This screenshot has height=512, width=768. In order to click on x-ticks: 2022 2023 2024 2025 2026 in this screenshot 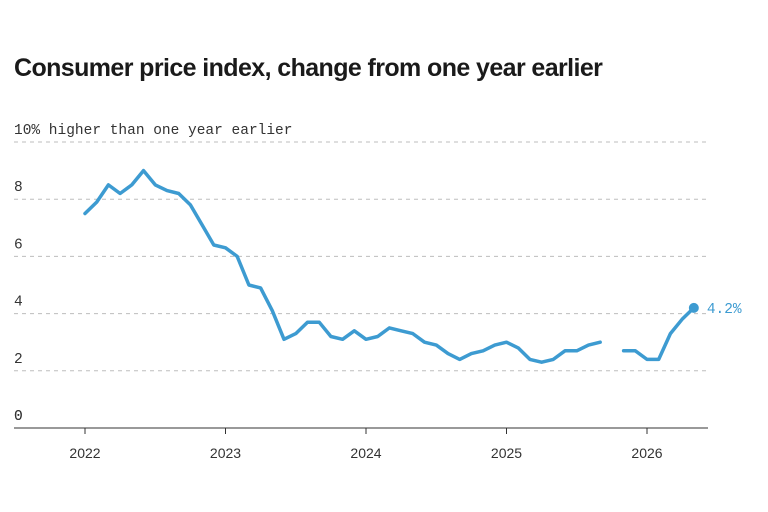, I will do `click(366, 444)`.